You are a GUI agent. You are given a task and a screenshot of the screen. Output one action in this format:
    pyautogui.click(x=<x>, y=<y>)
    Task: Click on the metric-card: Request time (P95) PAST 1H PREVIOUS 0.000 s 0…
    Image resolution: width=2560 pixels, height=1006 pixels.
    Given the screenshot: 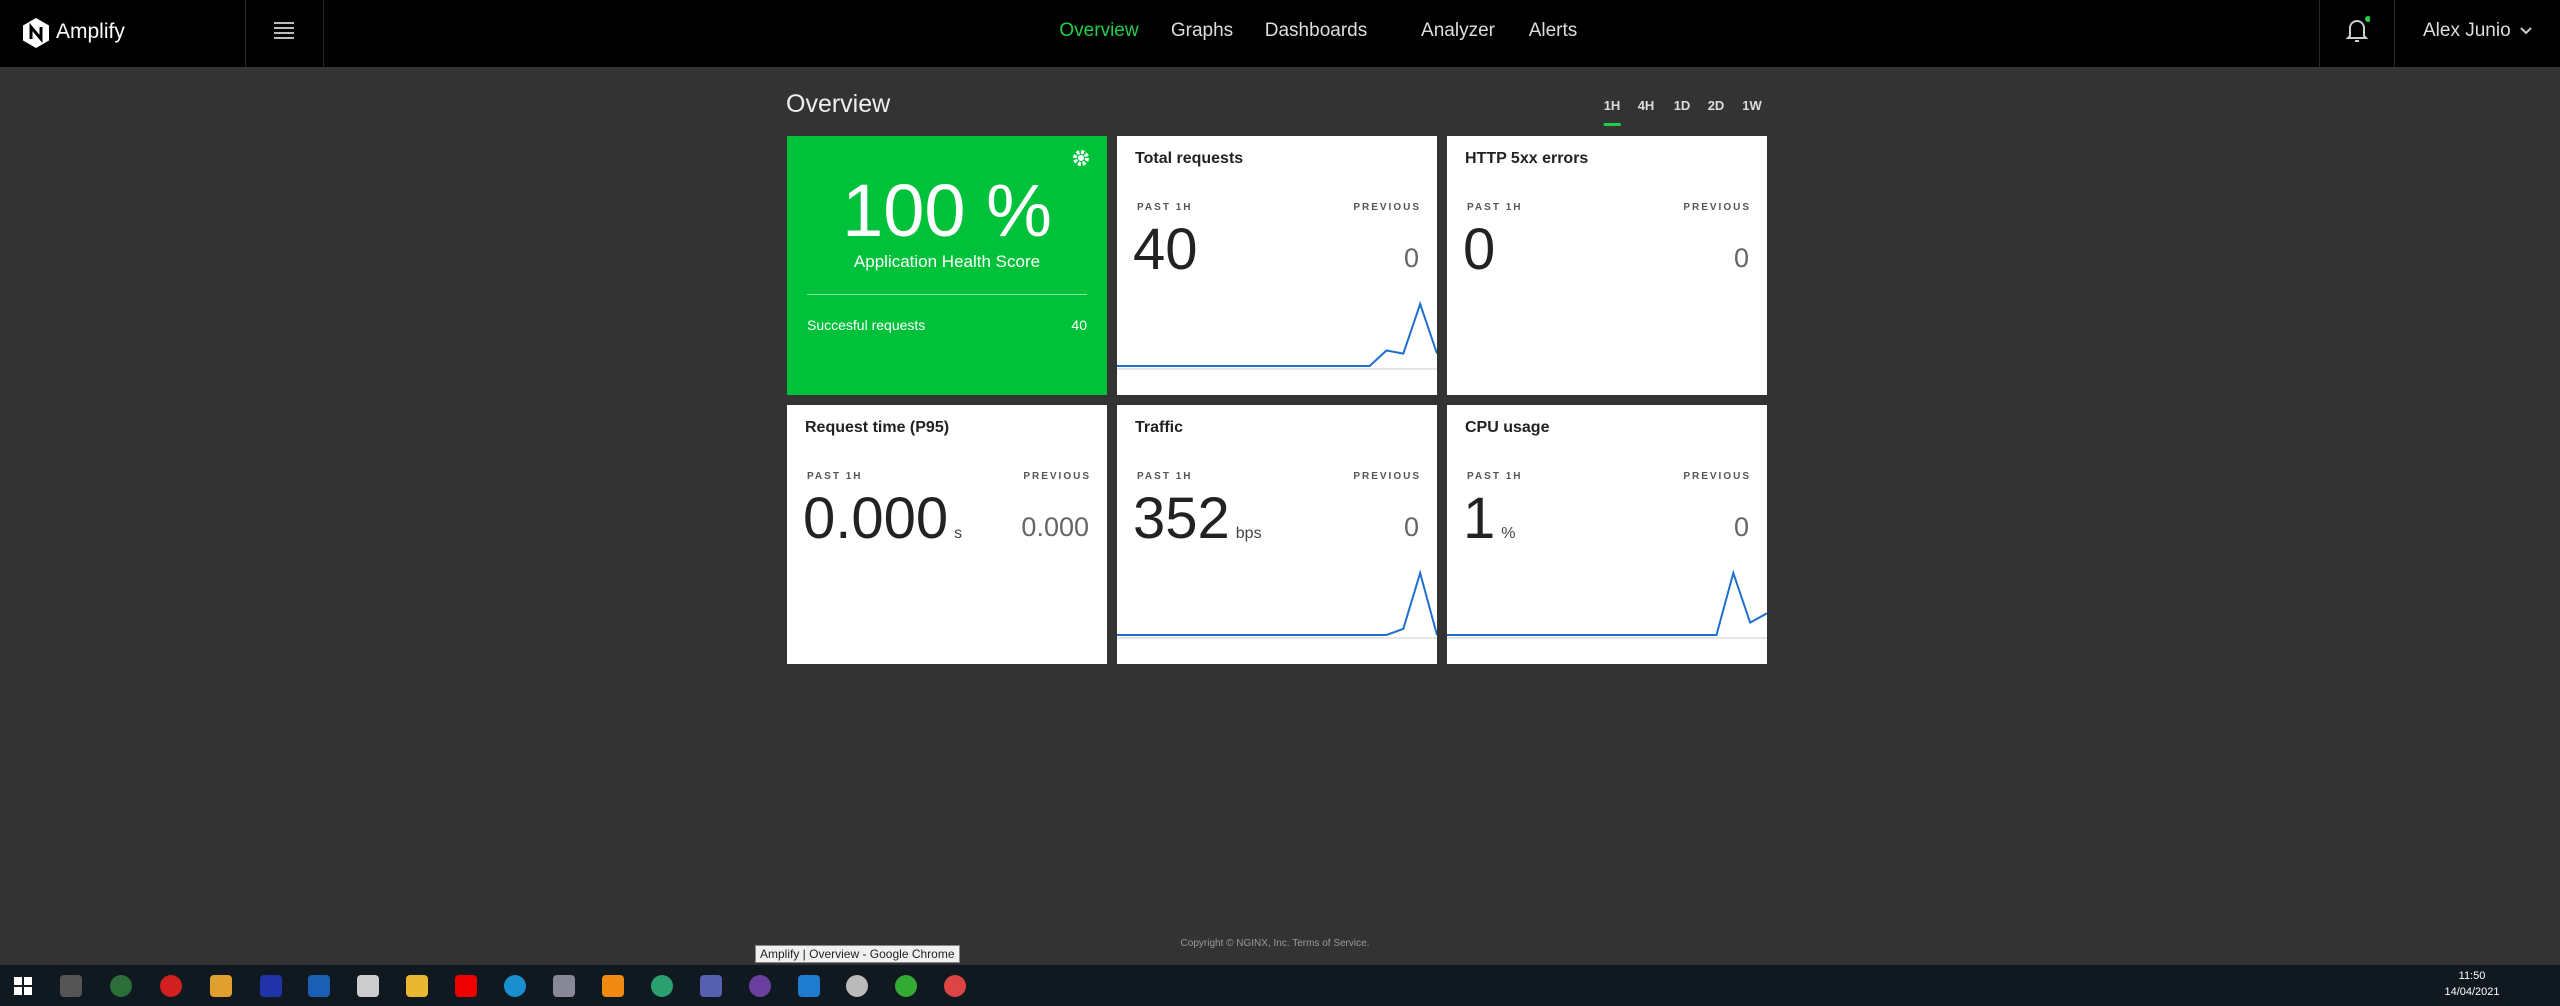 What is the action you would take?
    pyautogui.click(x=947, y=534)
    